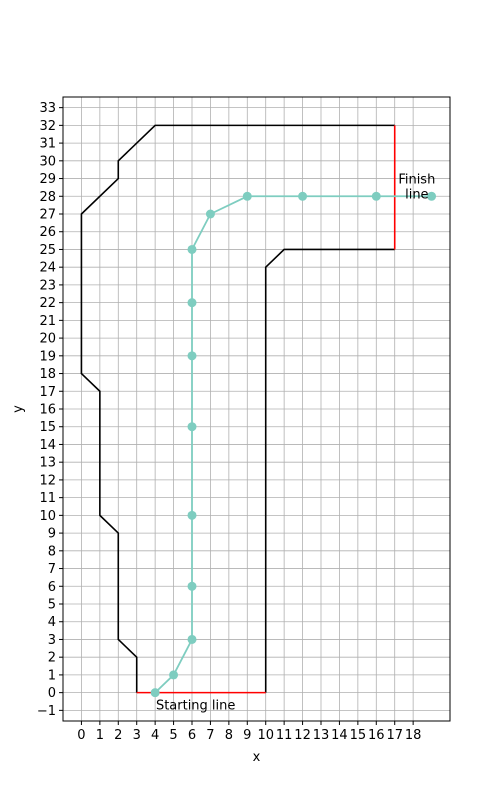 The width and height of the screenshot is (500, 810). I want to click on y-tick-label: 10, so click(47, 516).